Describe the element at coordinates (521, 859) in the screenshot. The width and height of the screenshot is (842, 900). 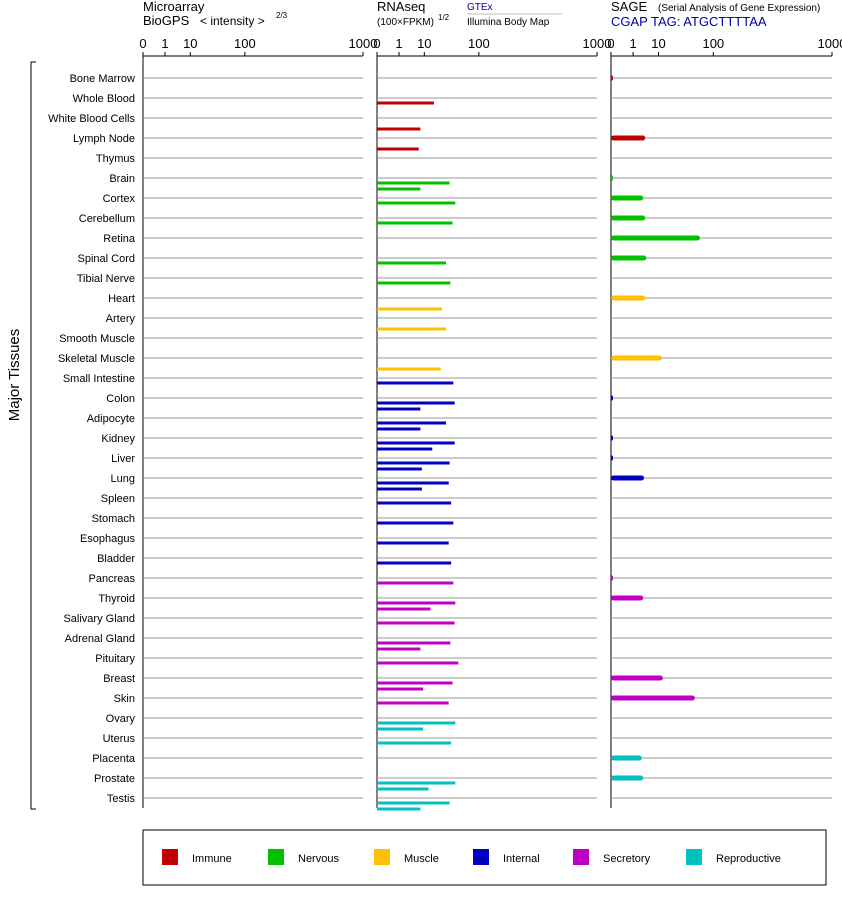
I see `legend-label: Internal` at that location.